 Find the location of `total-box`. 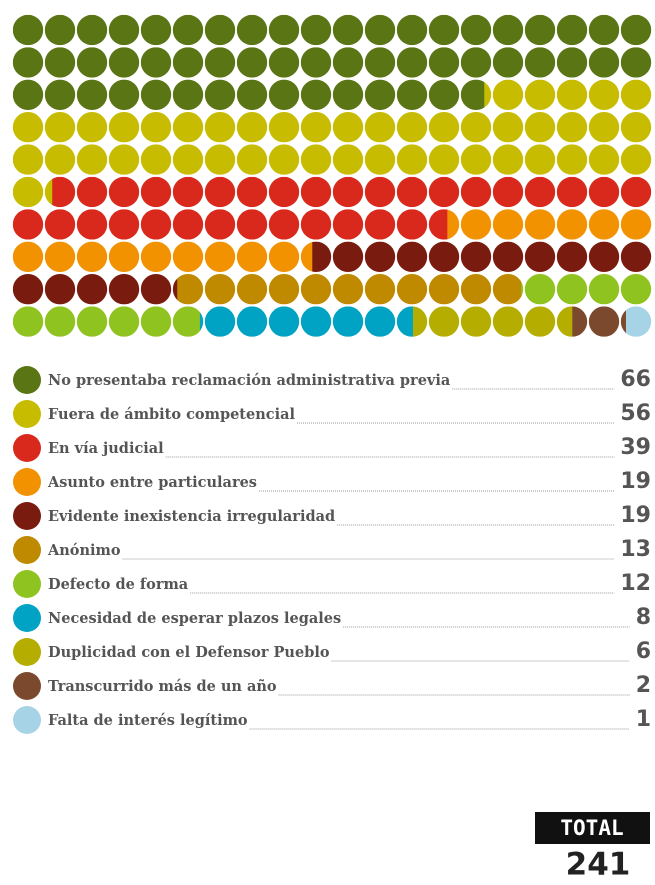

total-box is located at coordinates (592, 828).